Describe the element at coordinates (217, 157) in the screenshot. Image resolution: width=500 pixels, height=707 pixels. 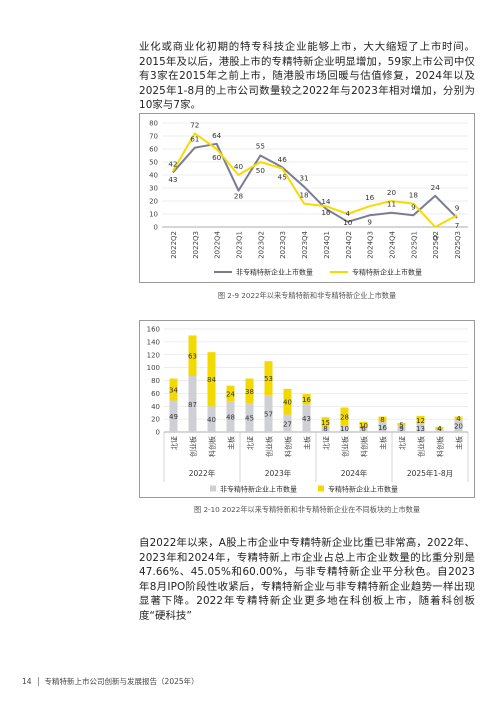
I see `data-label: 60` at that location.